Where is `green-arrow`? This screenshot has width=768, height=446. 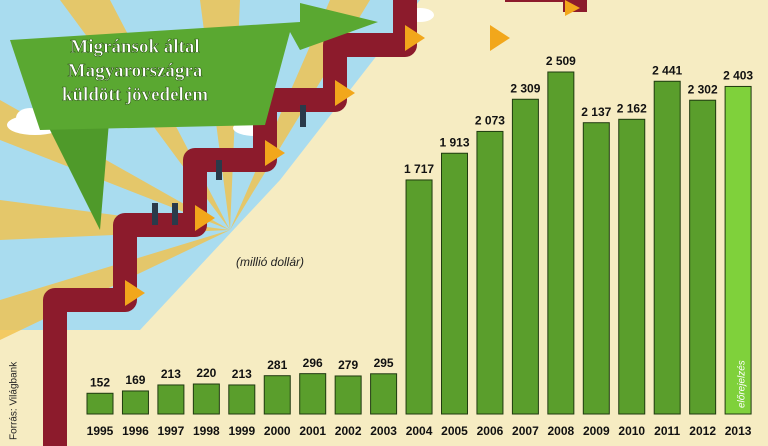 green-arrow is located at coordinates (194, 66).